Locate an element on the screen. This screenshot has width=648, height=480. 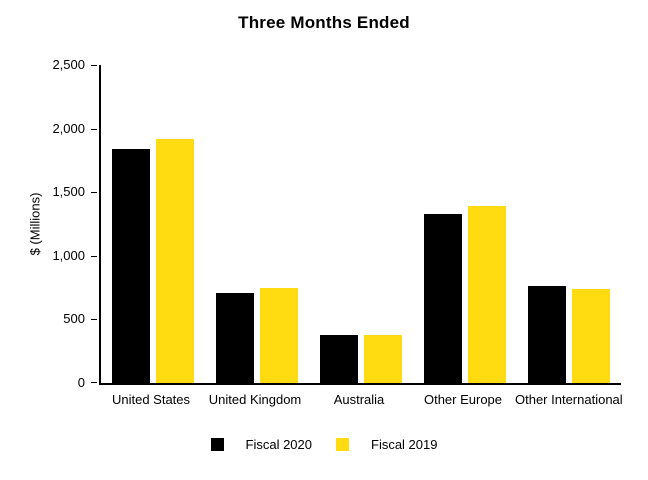
bar-group-other-europe is located at coordinates (465, 224).